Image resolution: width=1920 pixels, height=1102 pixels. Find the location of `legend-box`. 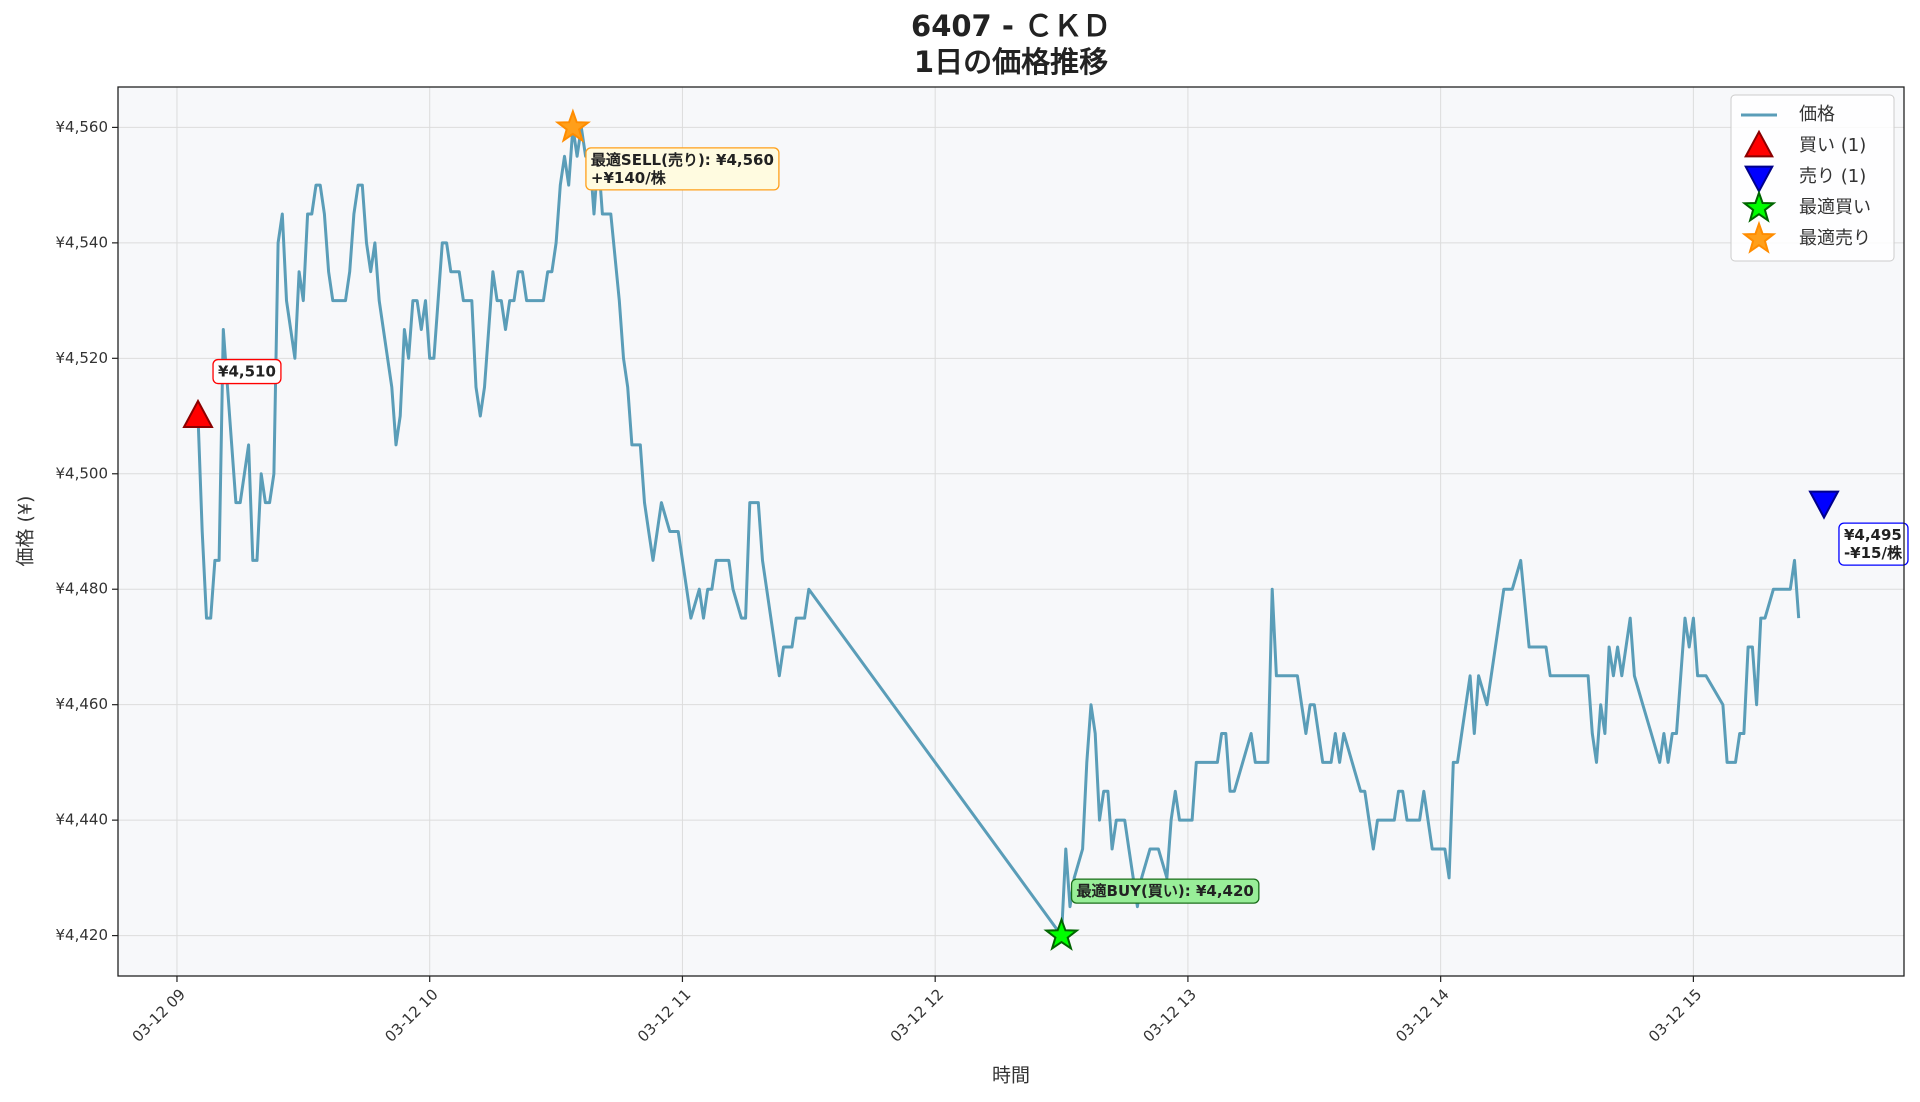

legend-box is located at coordinates (1812, 178).